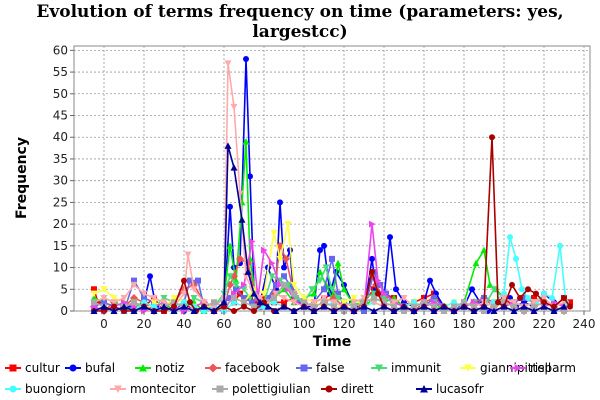  What do you see at coordinates (252, 368) in the screenshot?
I see `legend-label: facebook` at bounding box center [252, 368].